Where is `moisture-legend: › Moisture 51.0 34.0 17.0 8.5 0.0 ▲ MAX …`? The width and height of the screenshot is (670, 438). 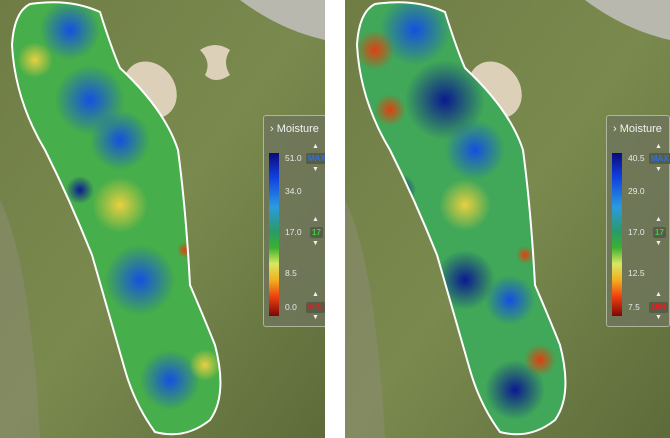
moisture-legend: › Moisture 51.0 34.0 17.0 8.5 0.0 ▲ MAX … is located at coordinates (294, 221).